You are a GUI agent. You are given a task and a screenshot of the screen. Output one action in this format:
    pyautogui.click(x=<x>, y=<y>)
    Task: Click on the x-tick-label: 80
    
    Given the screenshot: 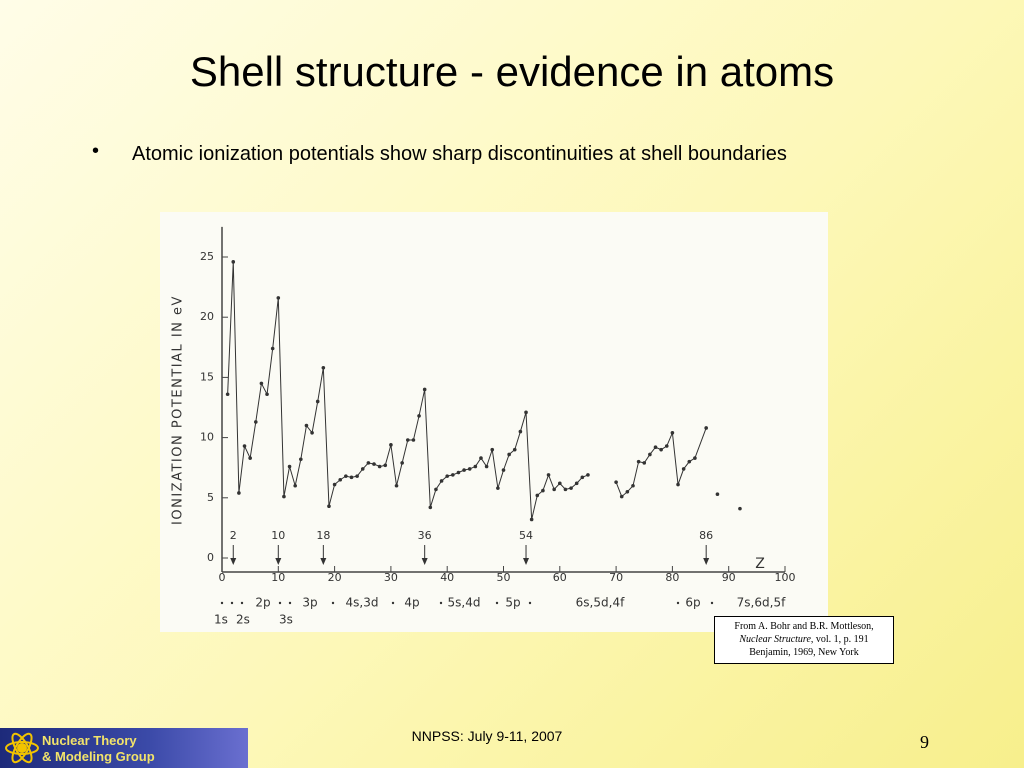 What is the action you would take?
    pyautogui.click(x=672, y=577)
    